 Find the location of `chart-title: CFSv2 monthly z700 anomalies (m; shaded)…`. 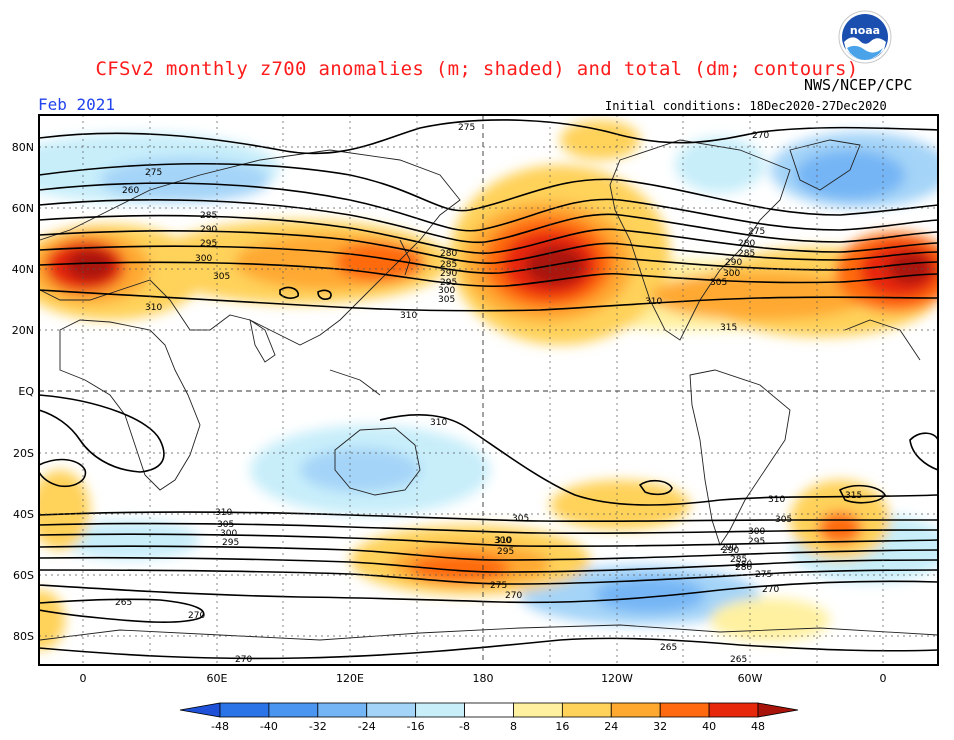

chart-title: CFSv2 monthly z700 anomalies (m; shaded)… is located at coordinates (477, 69).